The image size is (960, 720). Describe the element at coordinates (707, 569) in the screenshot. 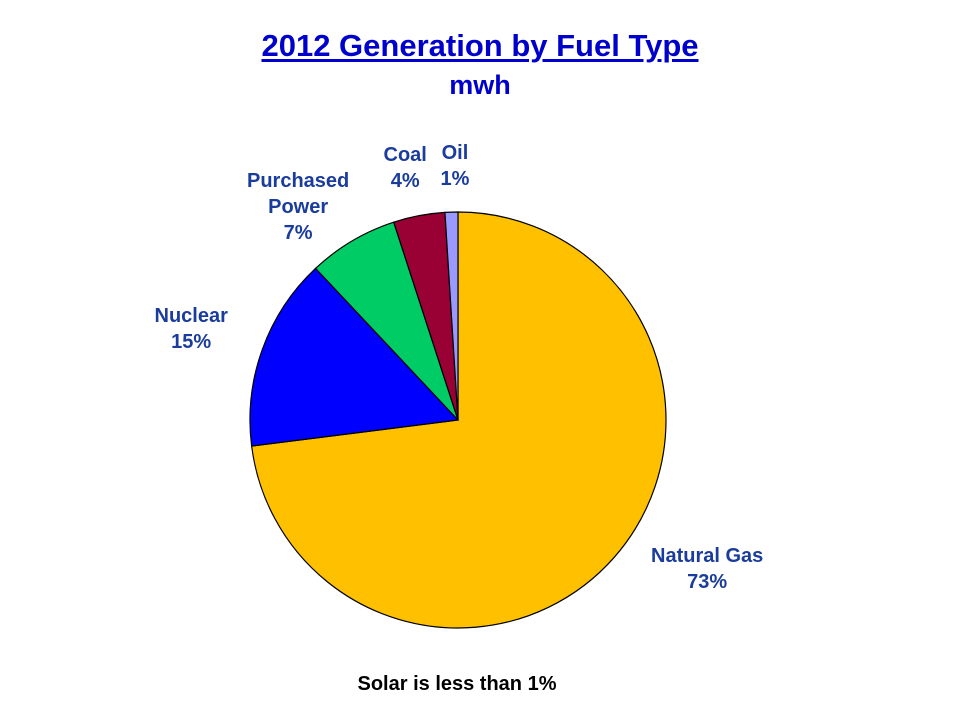

I see `slice-label-natural-gas: Natural Gas 73%` at that location.